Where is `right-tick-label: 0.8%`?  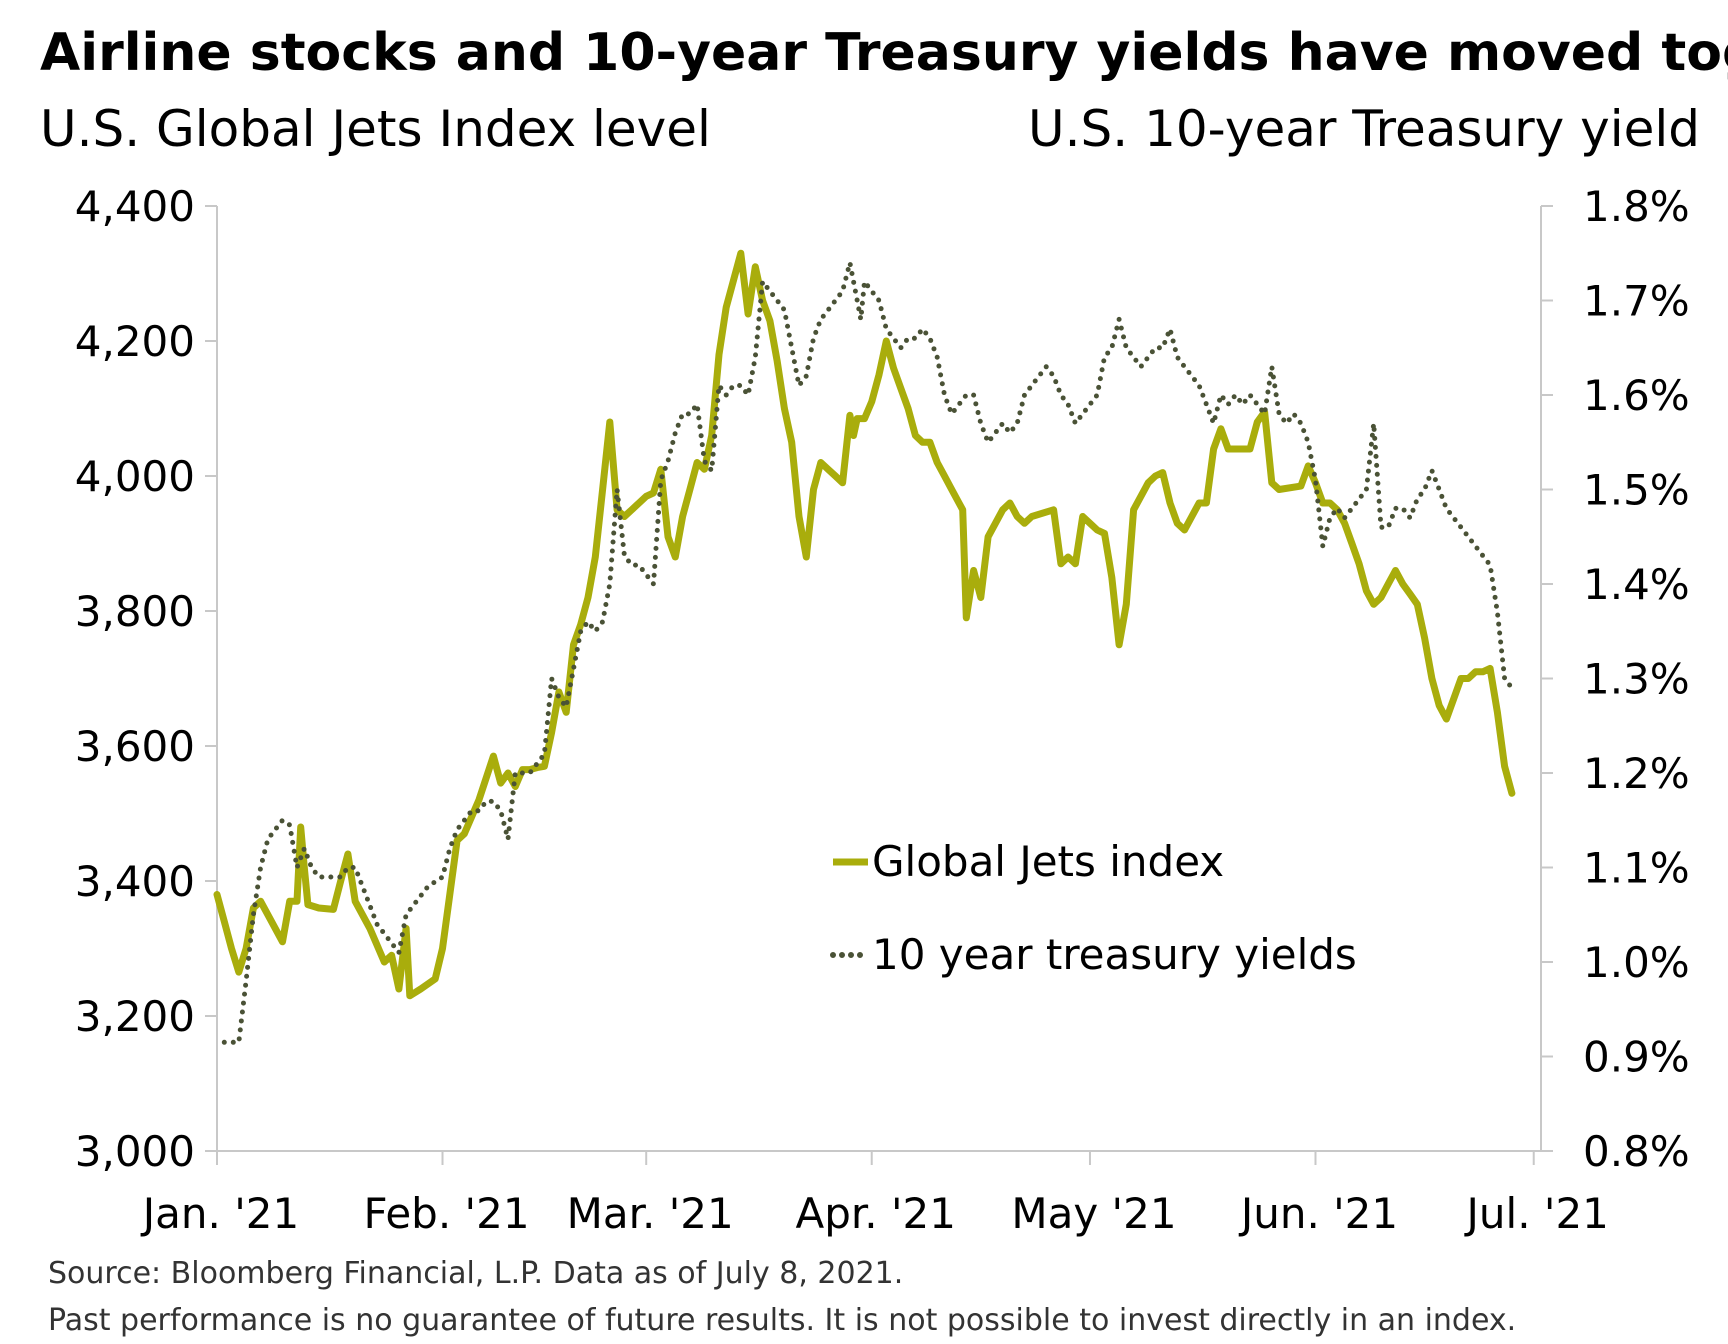
right-tick-label: 0.8% is located at coordinates (1636, 1151).